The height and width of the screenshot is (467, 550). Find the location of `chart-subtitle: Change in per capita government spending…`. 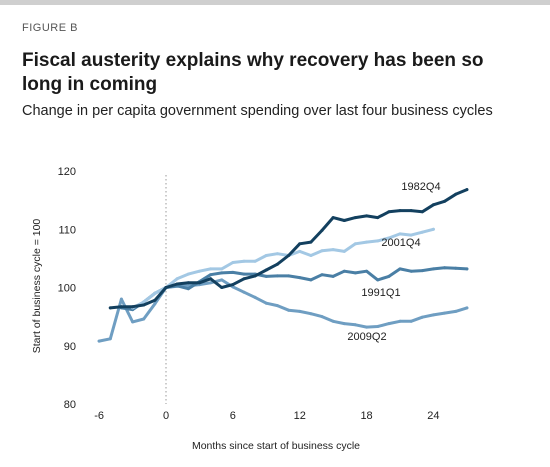

chart-subtitle: Change in per capita government spending… is located at coordinates (257, 111).